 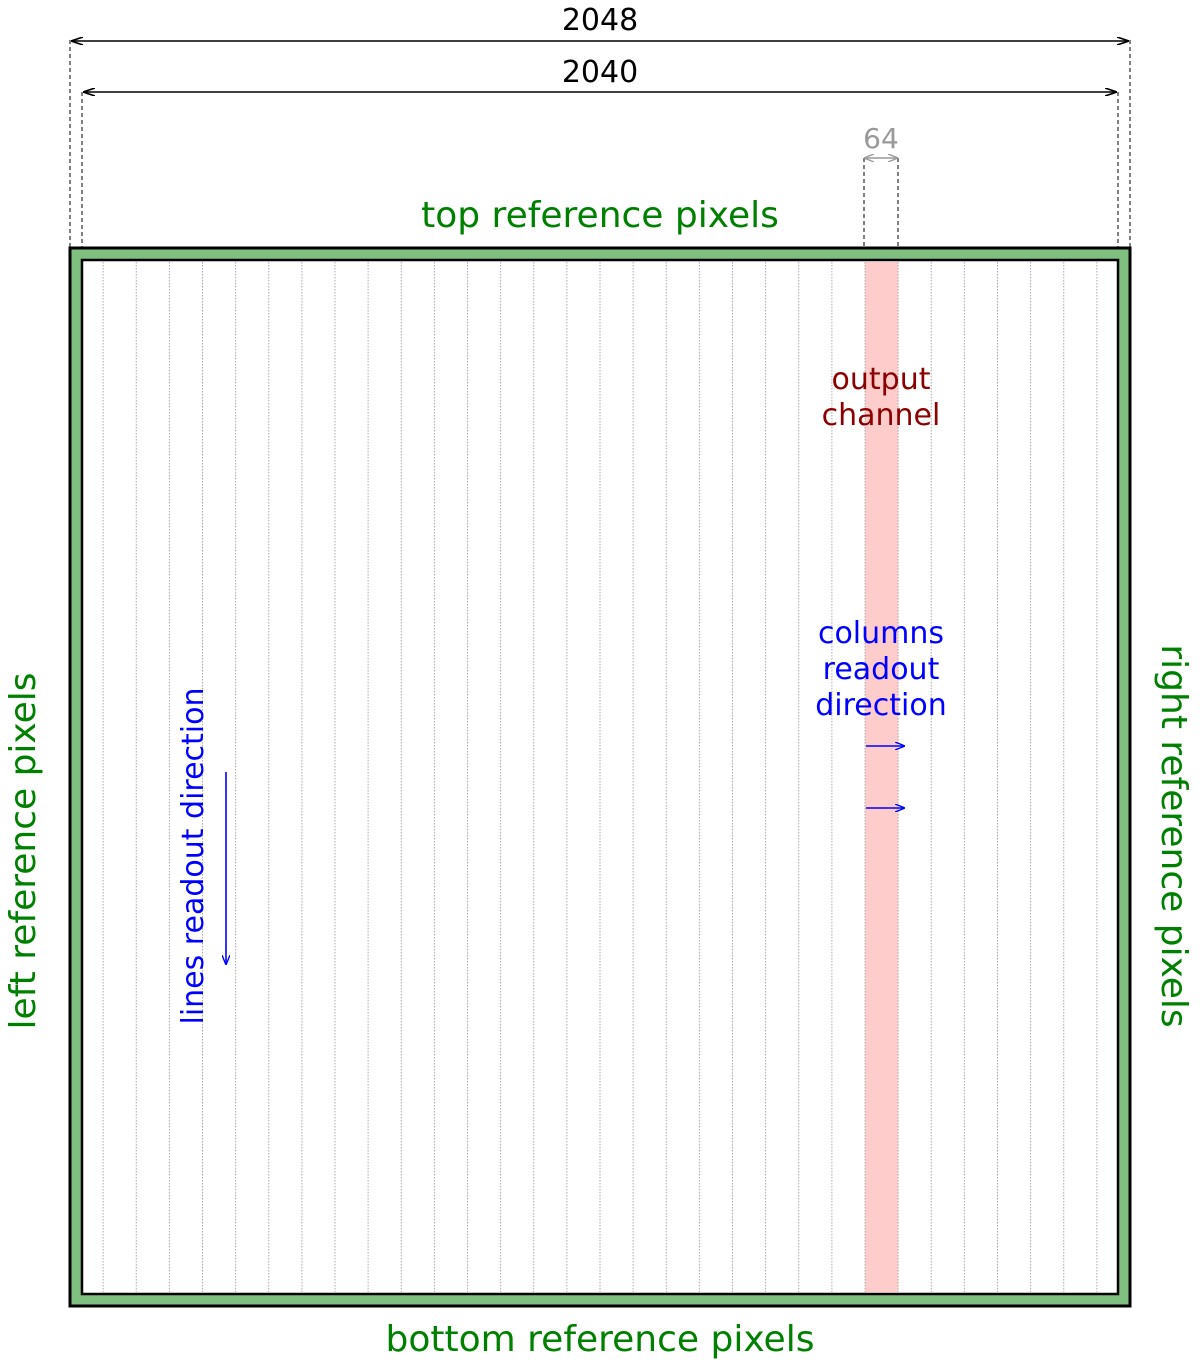 I want to click on inner-width-label: 2040, so click(x=600, y=72).